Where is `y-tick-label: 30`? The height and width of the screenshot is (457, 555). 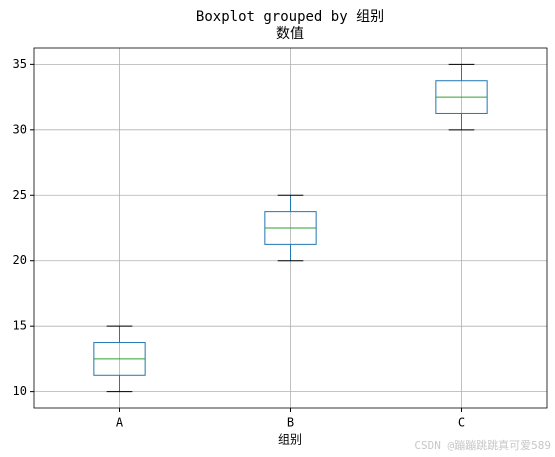 y-tick-label: 30 is located at coordinates (20, 129).